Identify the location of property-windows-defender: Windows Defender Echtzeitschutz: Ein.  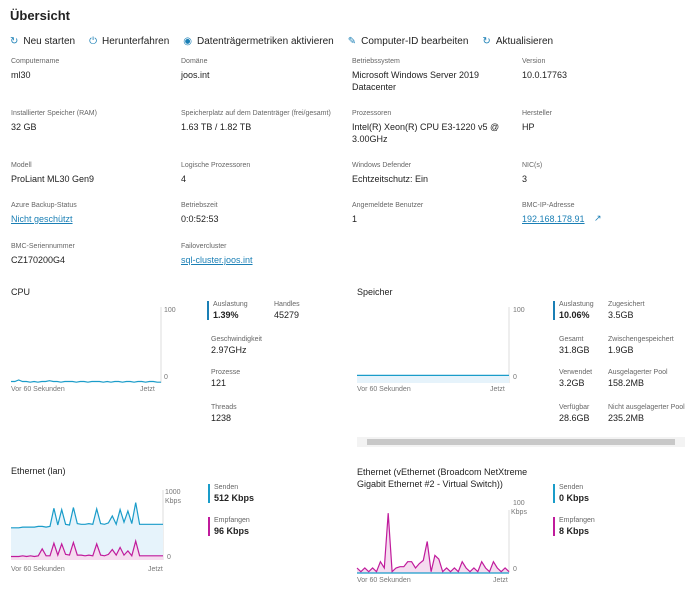
(434, 173).